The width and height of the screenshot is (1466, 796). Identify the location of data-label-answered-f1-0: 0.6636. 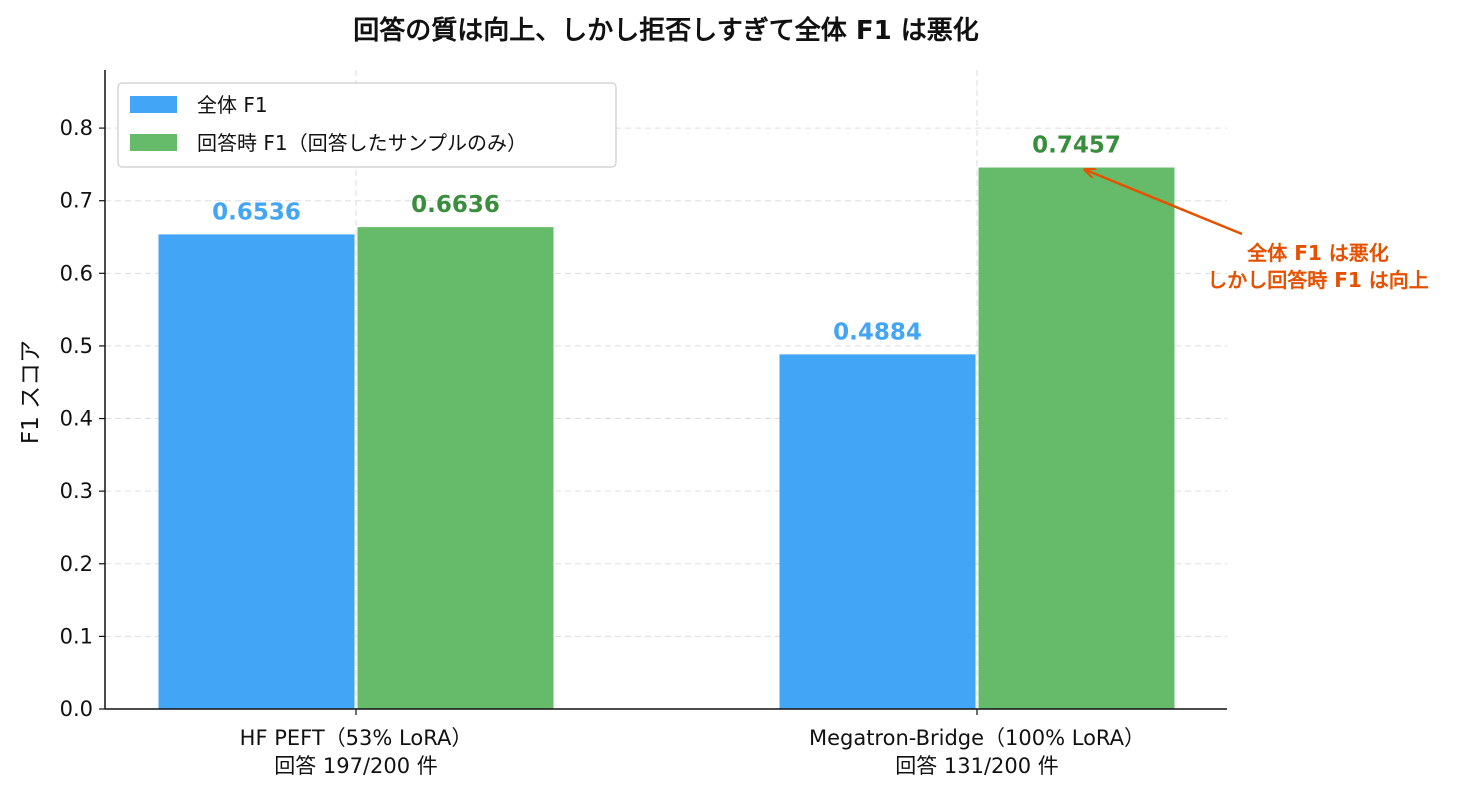
(455, 205).